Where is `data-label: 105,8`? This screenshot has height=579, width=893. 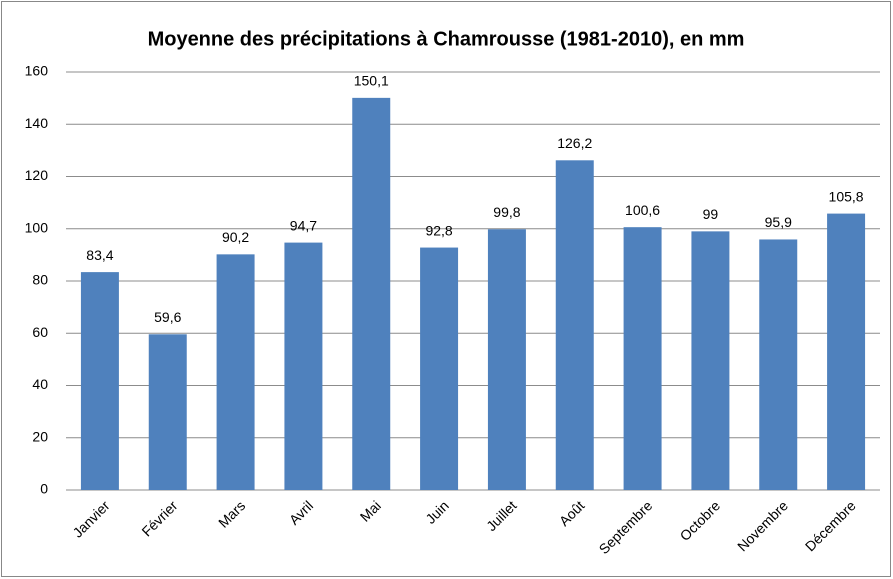
data-label: 105,8 is located at coordinates (846, 196).